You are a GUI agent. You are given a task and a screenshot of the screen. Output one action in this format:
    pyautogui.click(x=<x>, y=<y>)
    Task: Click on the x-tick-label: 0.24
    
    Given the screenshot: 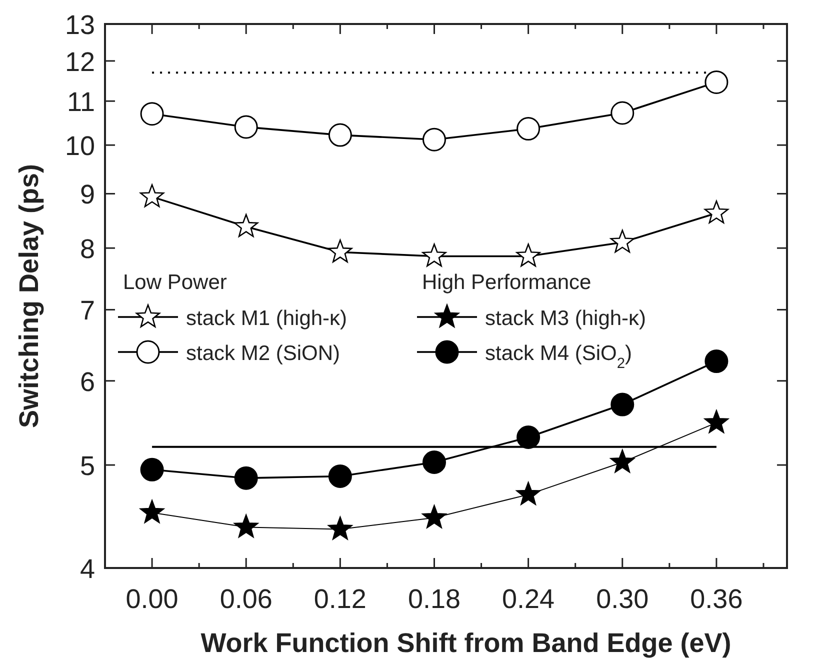 What is the action you would take?
    pyautogui.click(x=528, y=599)
    